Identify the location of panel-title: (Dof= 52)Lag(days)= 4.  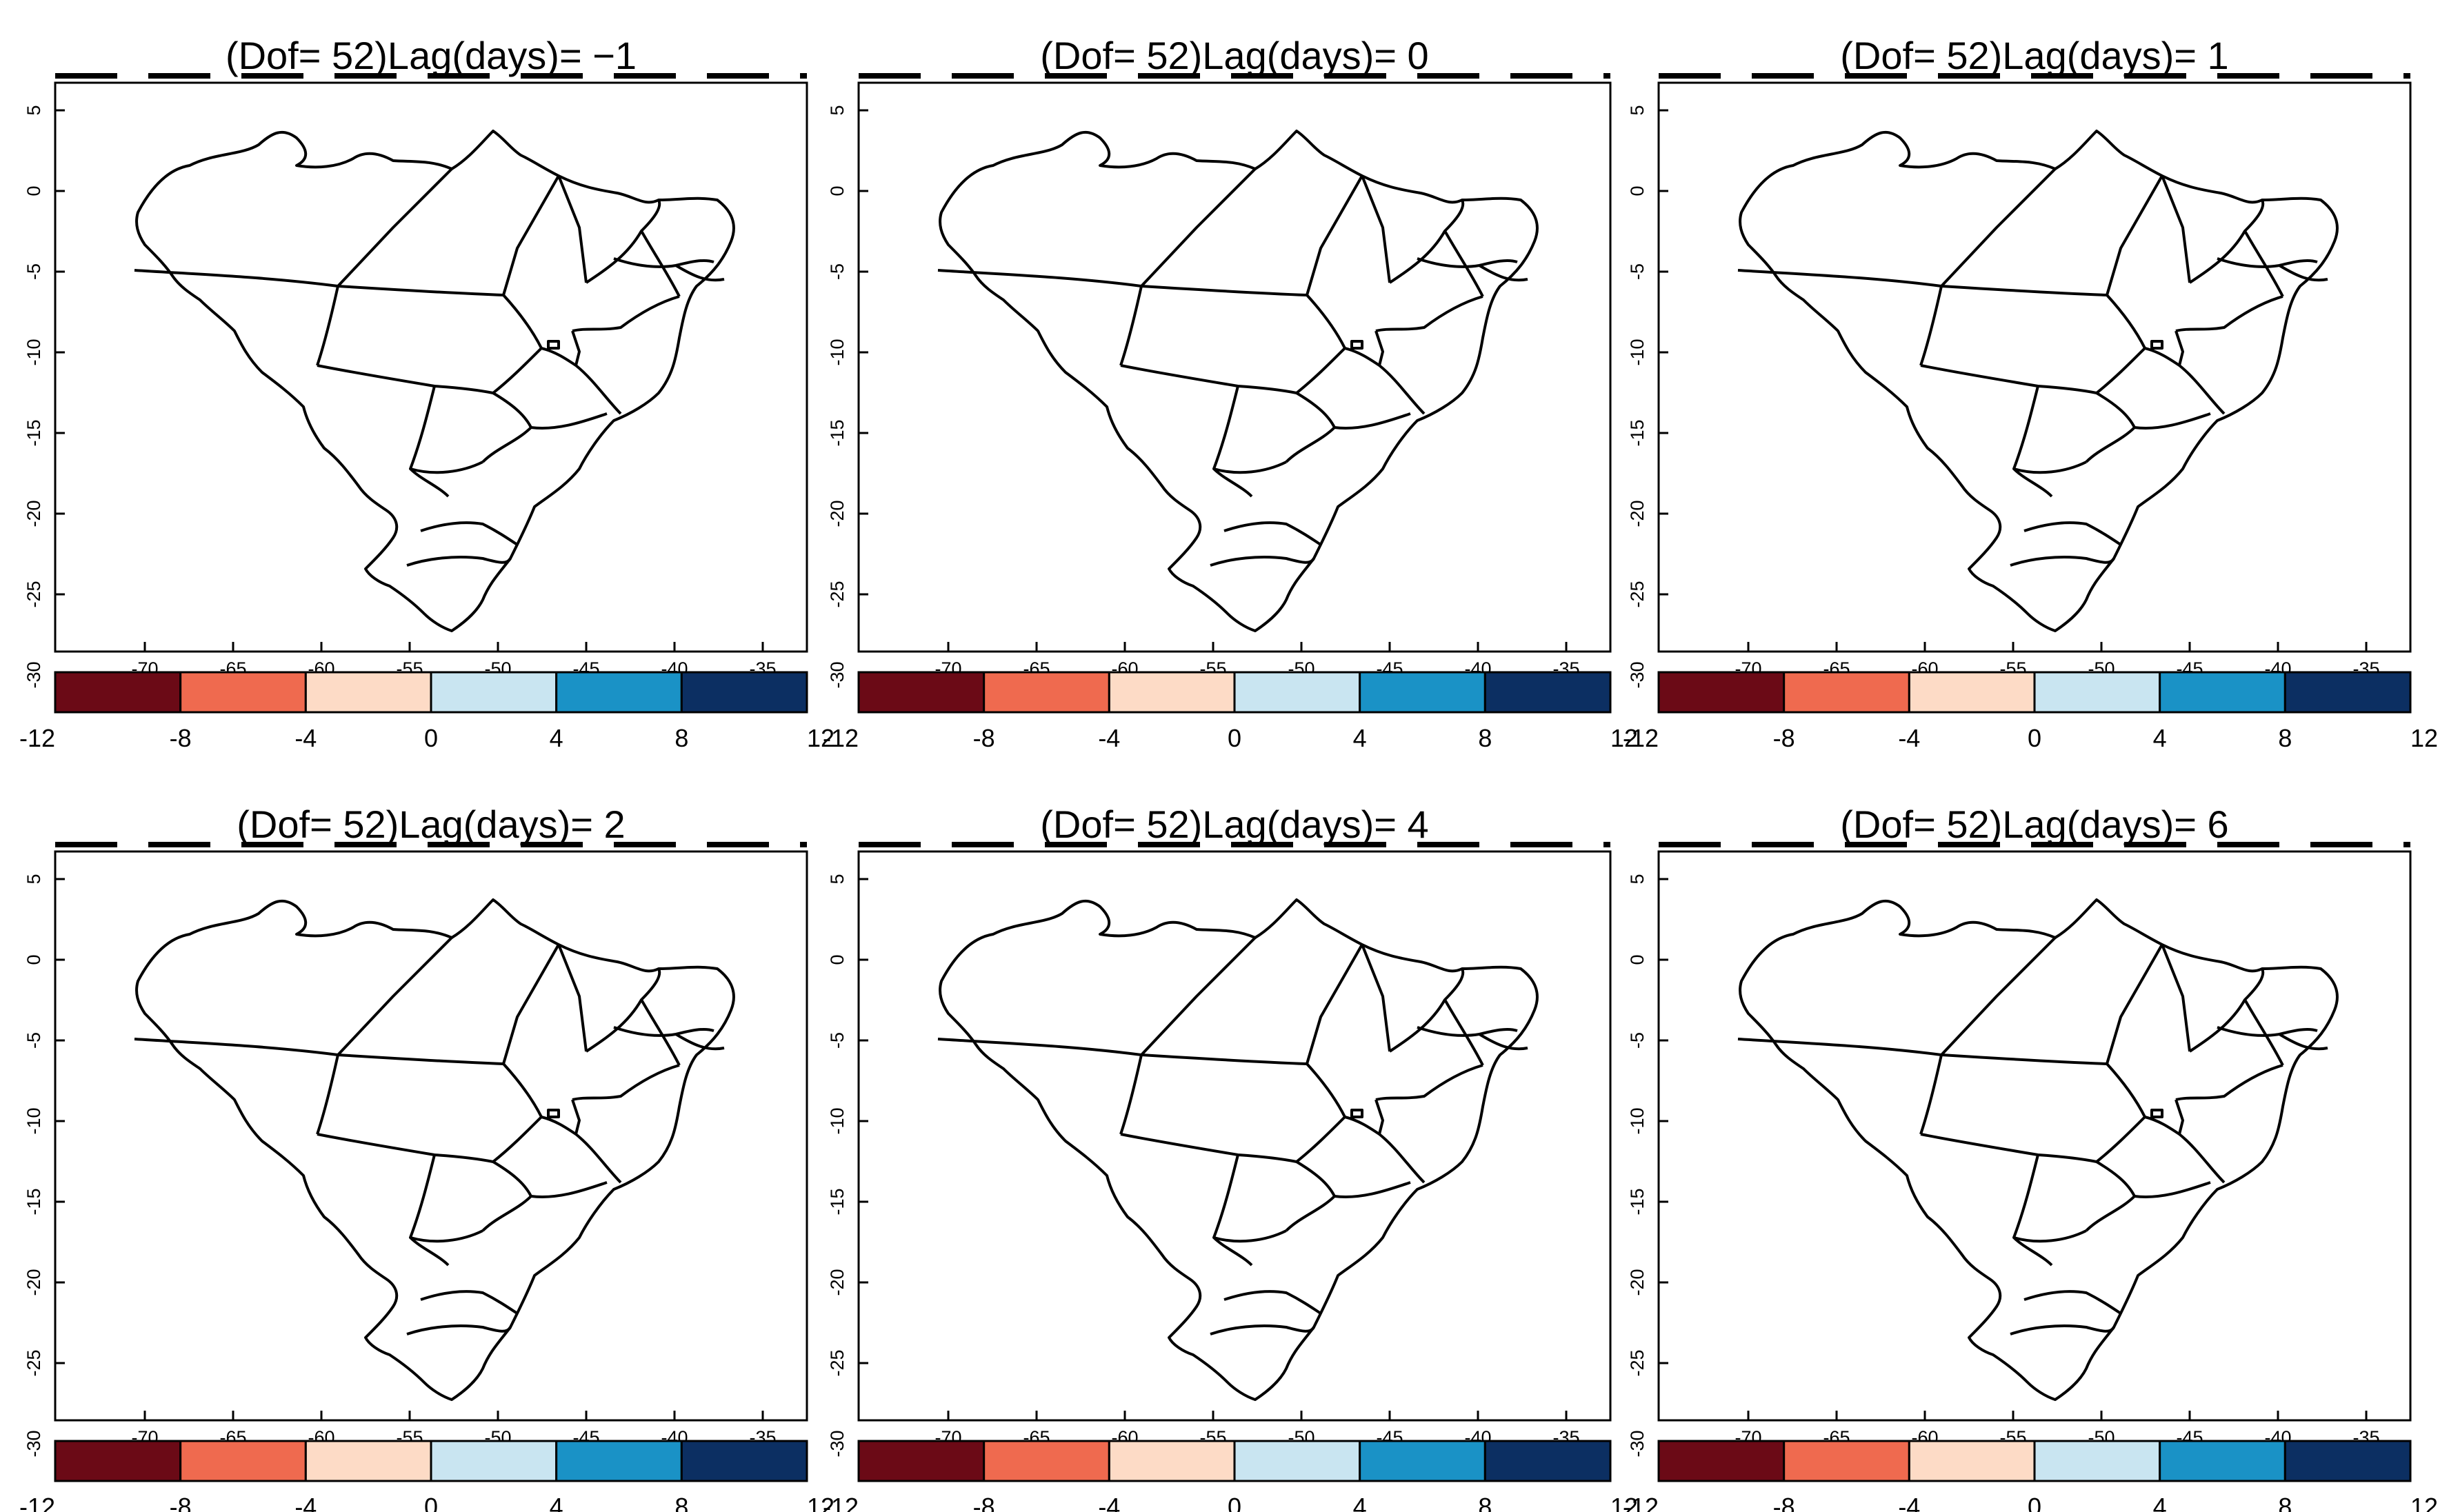
(1234, 824).